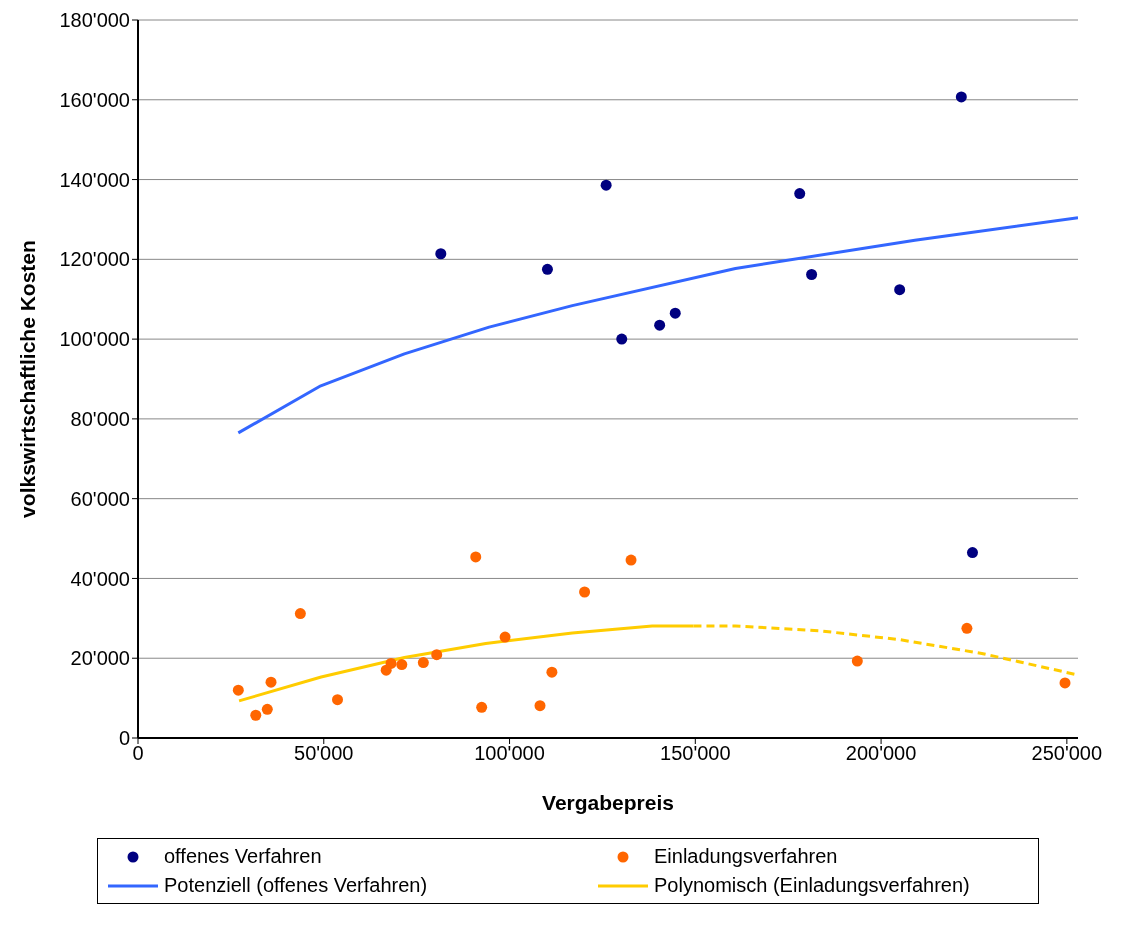 The image size is (1136, 952). Describe the element at coordinates (138, 753) in the screenshot. I see `x-tick-label: 0` at that location.